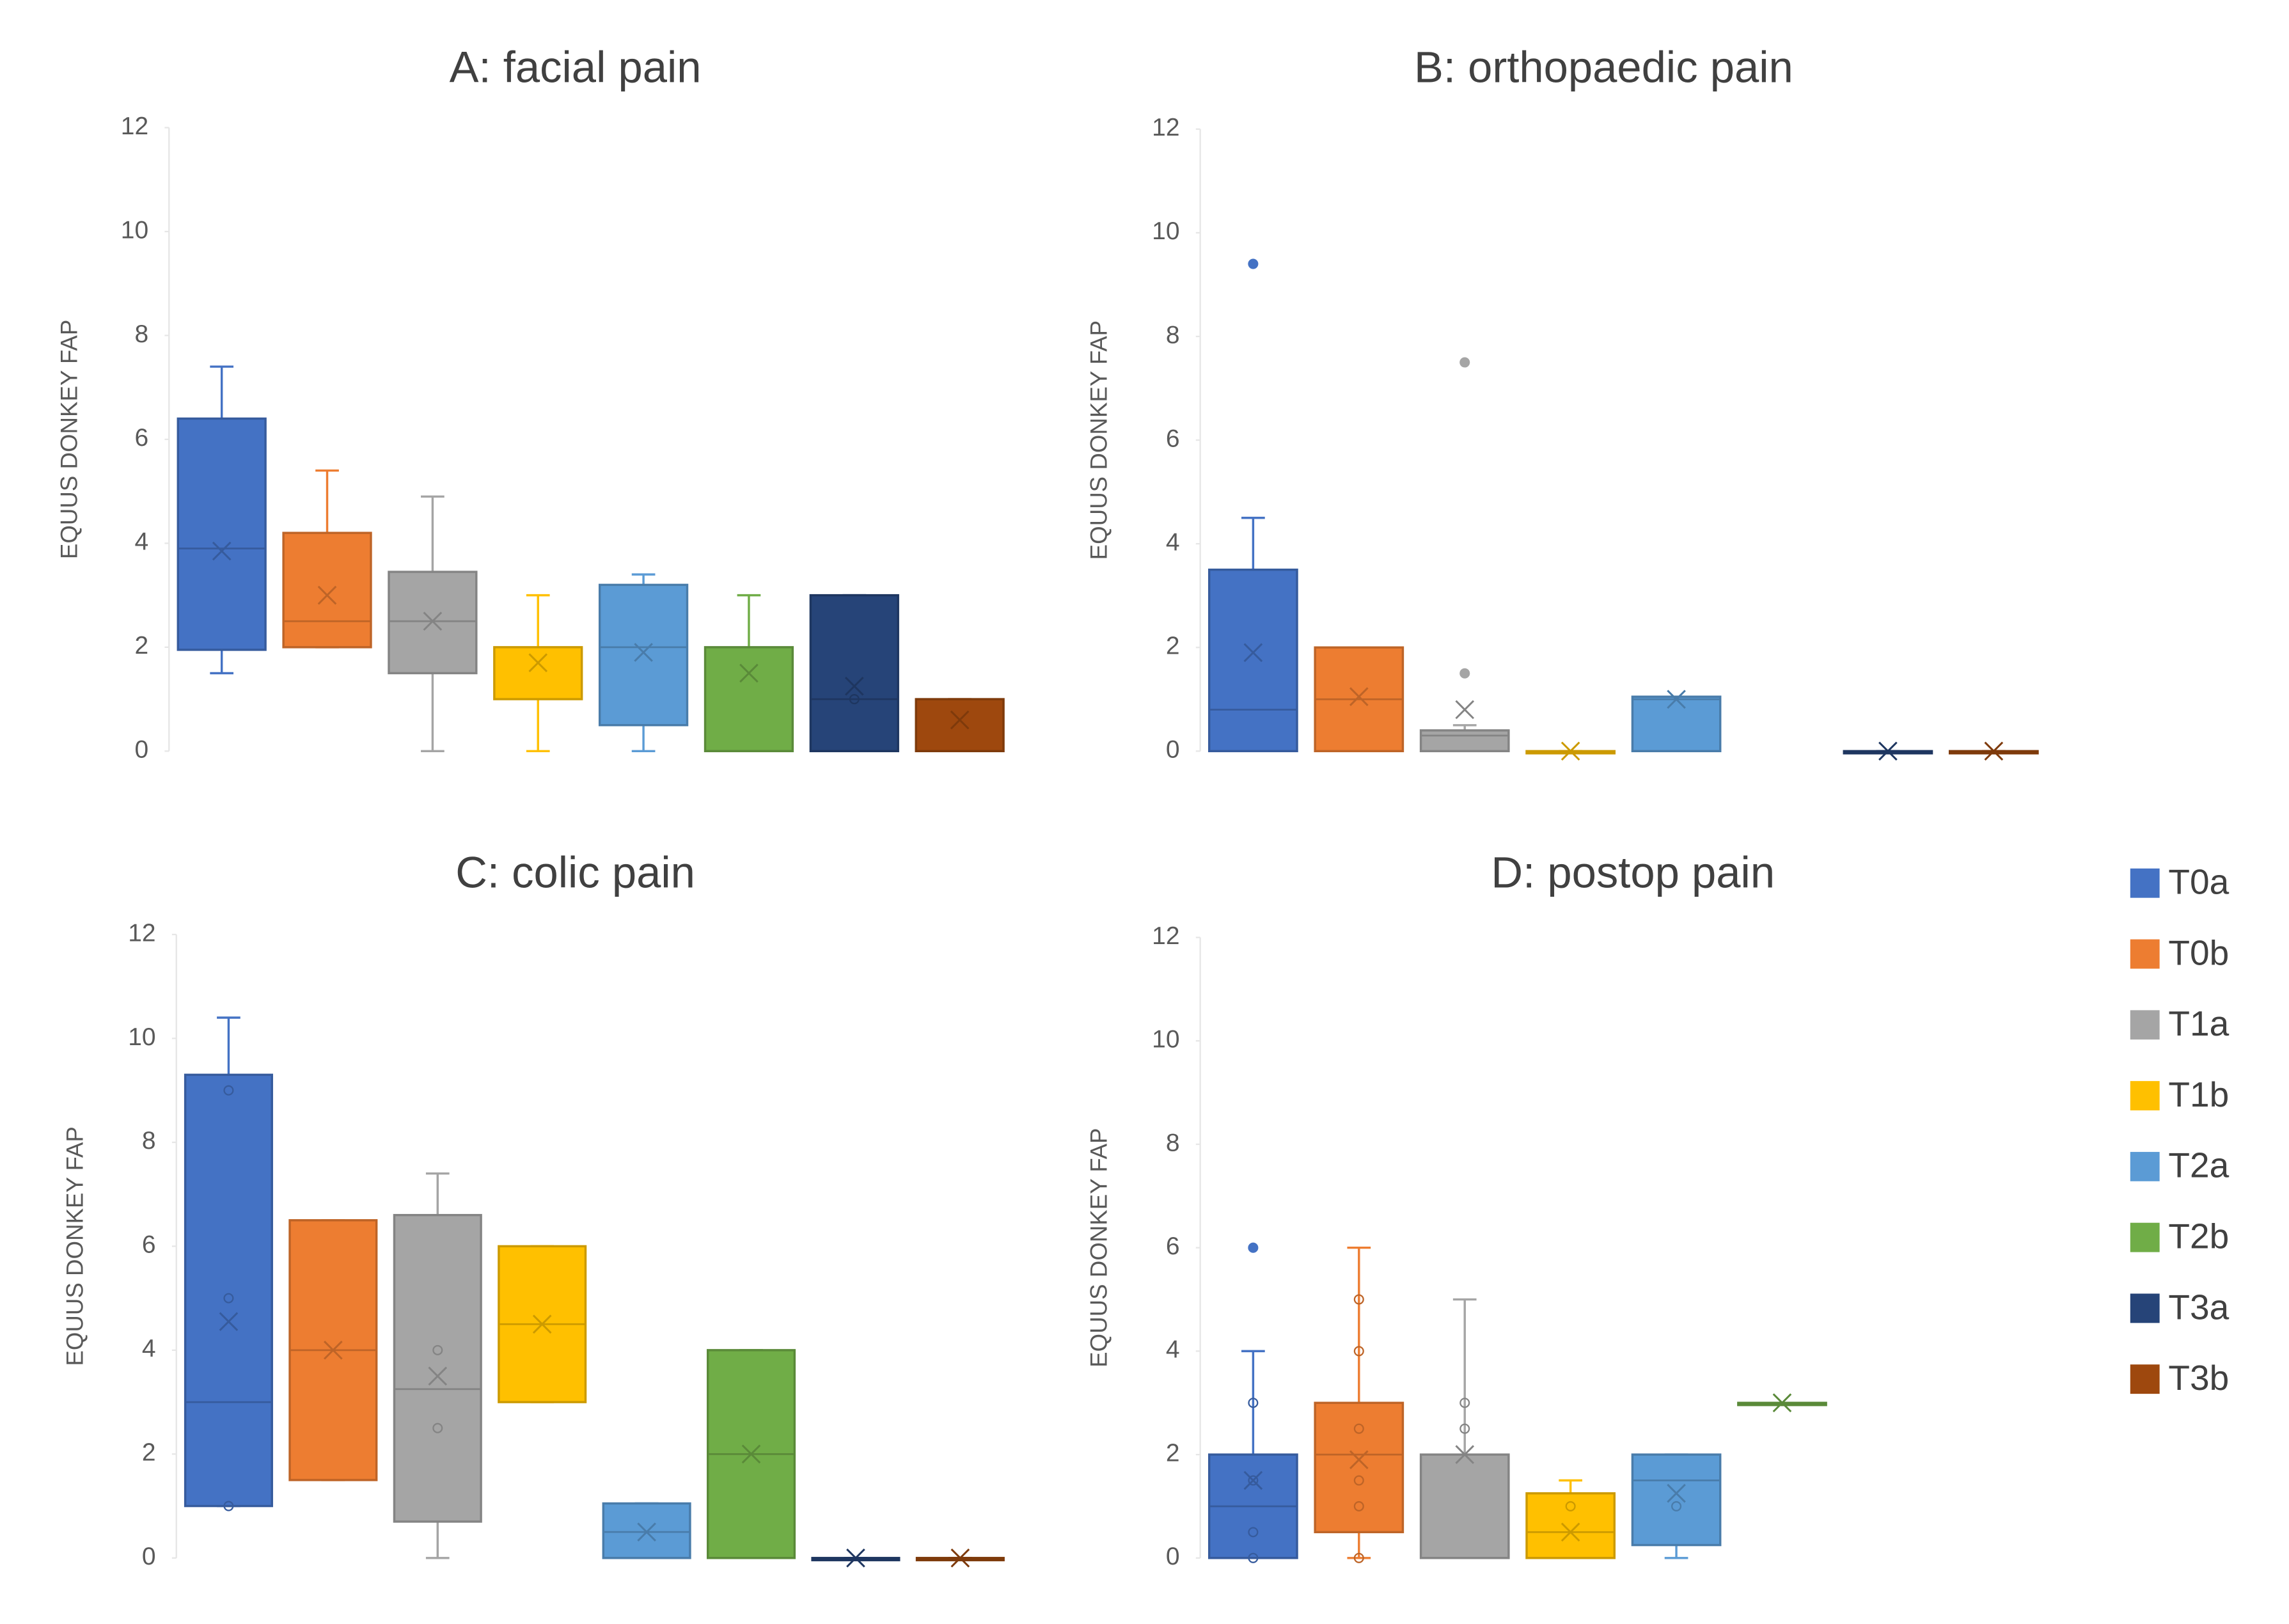  Describe the element at coordinates (2198, 1236) in the screenshot. I see `legend-label: T2b` at that location.